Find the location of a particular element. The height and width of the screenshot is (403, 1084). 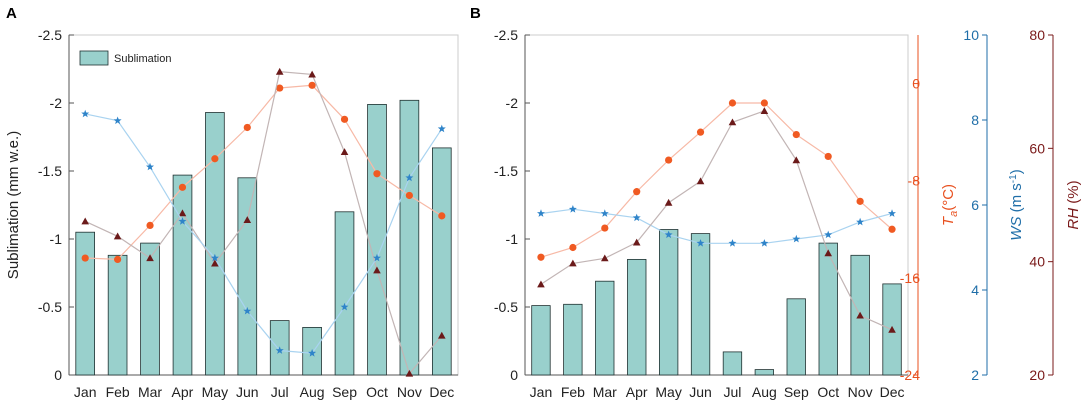

panel-b-rh-point-may is located at coordinates (668, 202).